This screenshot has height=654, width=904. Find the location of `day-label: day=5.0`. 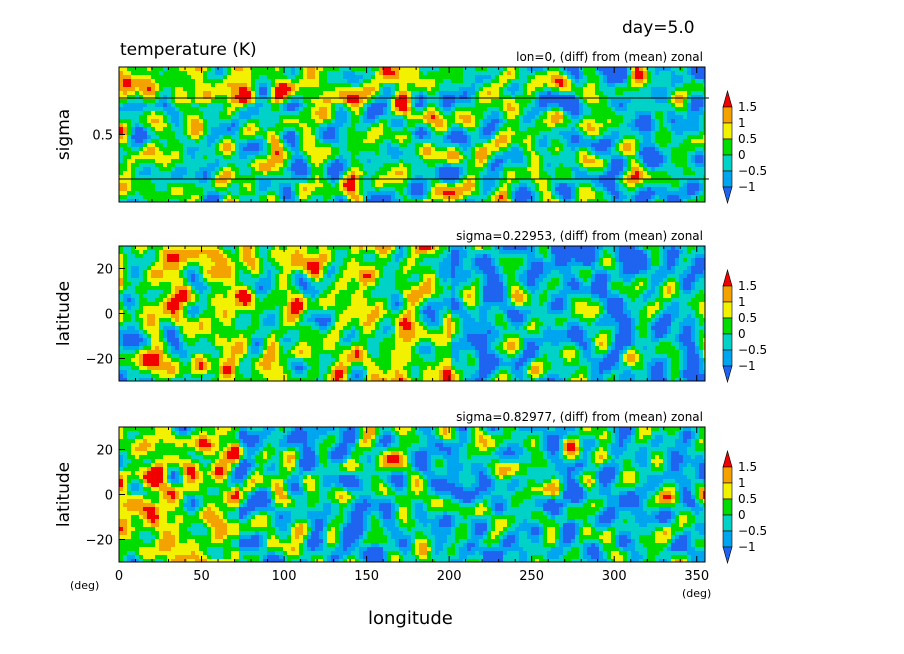

day-label: day=5.0 is located at coordinates (658, 28).